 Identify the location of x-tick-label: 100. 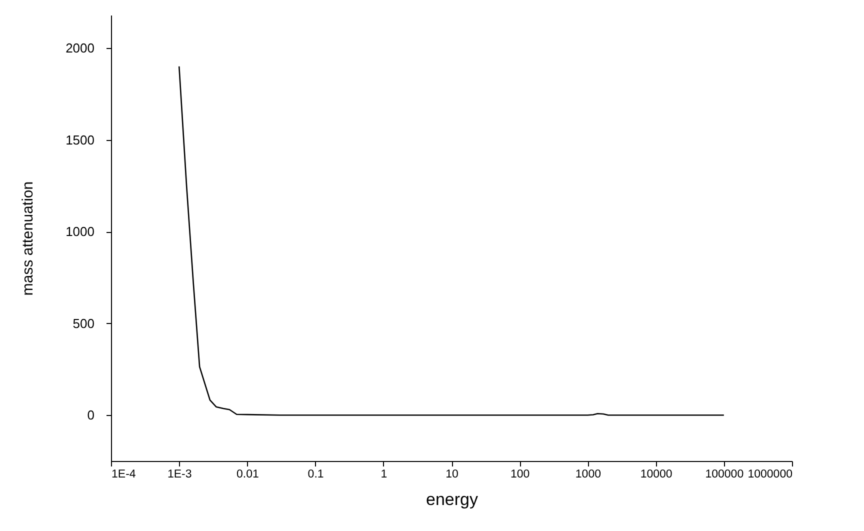
(520, 474).